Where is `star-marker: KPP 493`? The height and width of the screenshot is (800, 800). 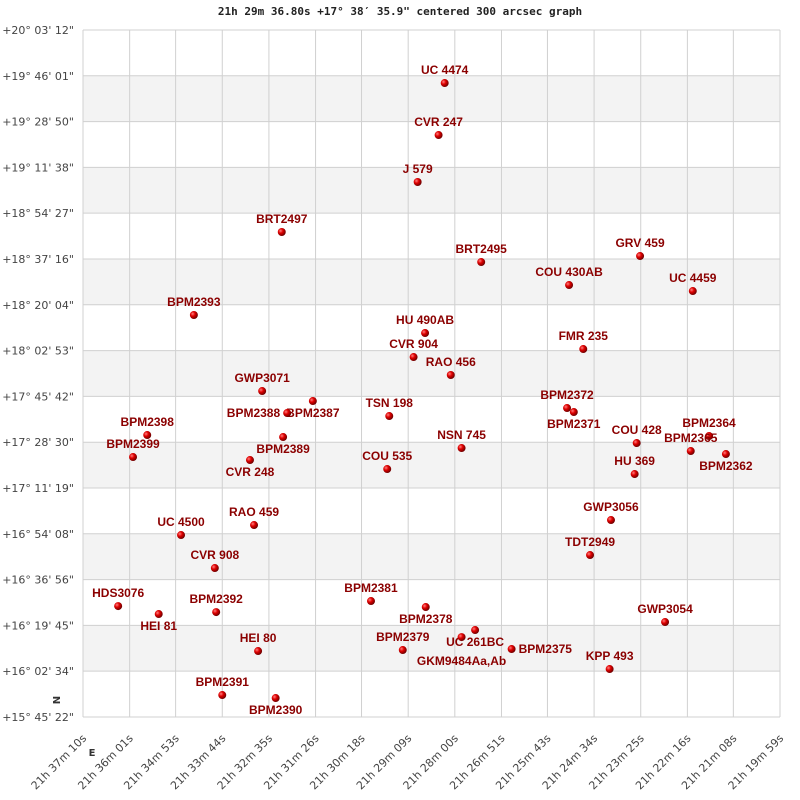
star-marker: KPP 493 is located at coordinates (610, 661).